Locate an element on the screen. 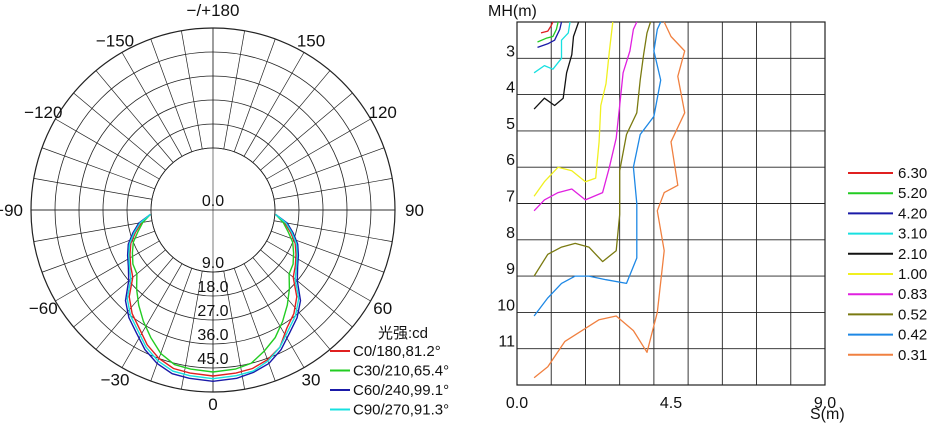 The image size is (942, 431). y-tick-label: 10 is located at coordinates (506, 305).